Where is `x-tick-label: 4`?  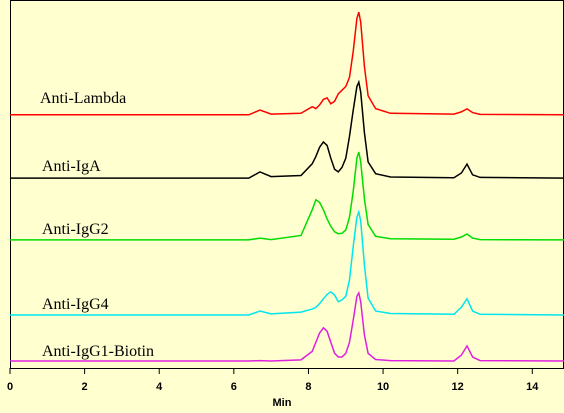 x-tick-label: 4 is located at coordinates (159, 387).